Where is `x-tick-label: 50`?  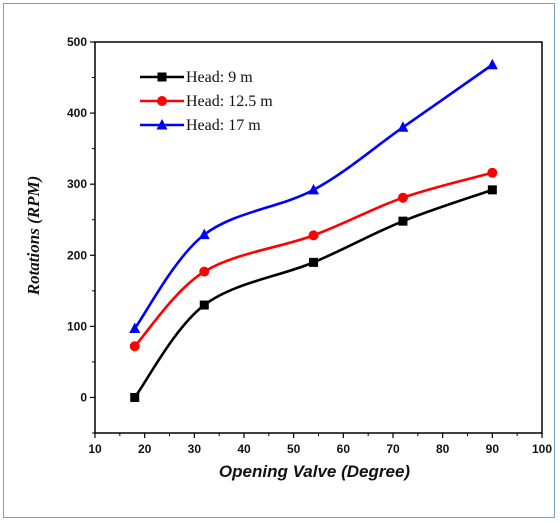
x-tick-label: 50 is located at coordinates (294, 449).